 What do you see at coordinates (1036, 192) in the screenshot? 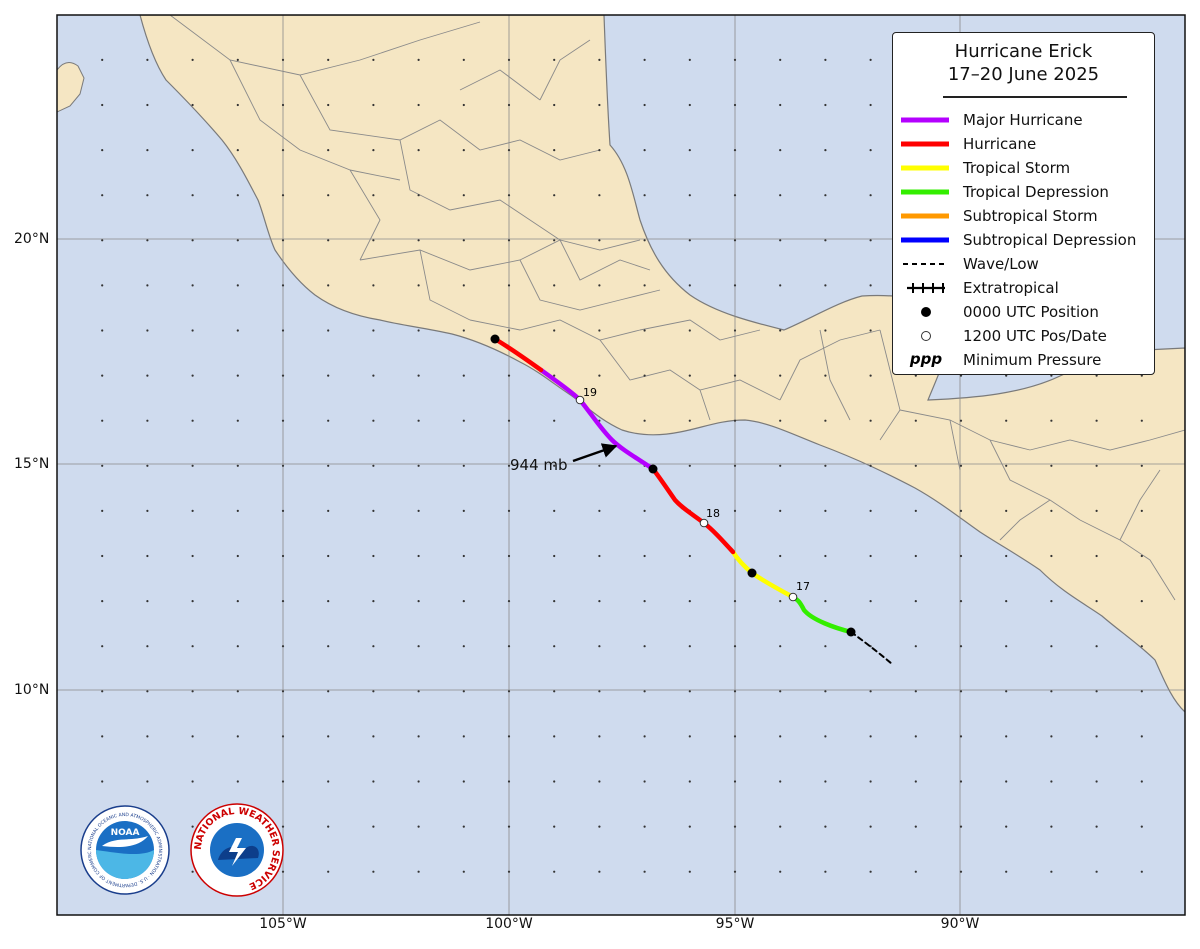
I see `legend-label: Tropical Depression` at bounding box center [1036, 192].